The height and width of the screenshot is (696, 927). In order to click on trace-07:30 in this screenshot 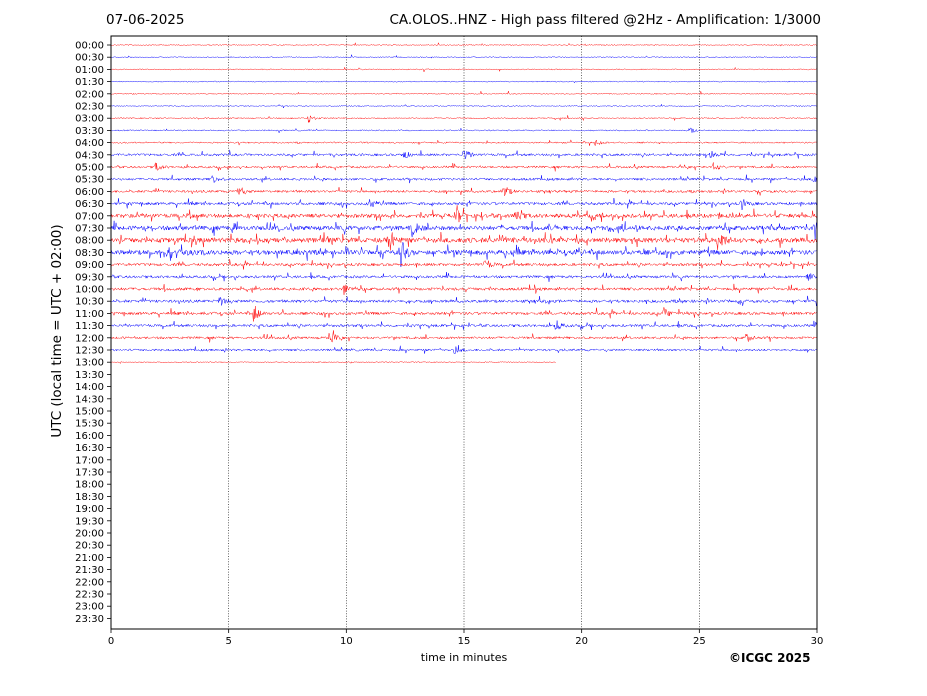, I will do `click(464, 230)`.